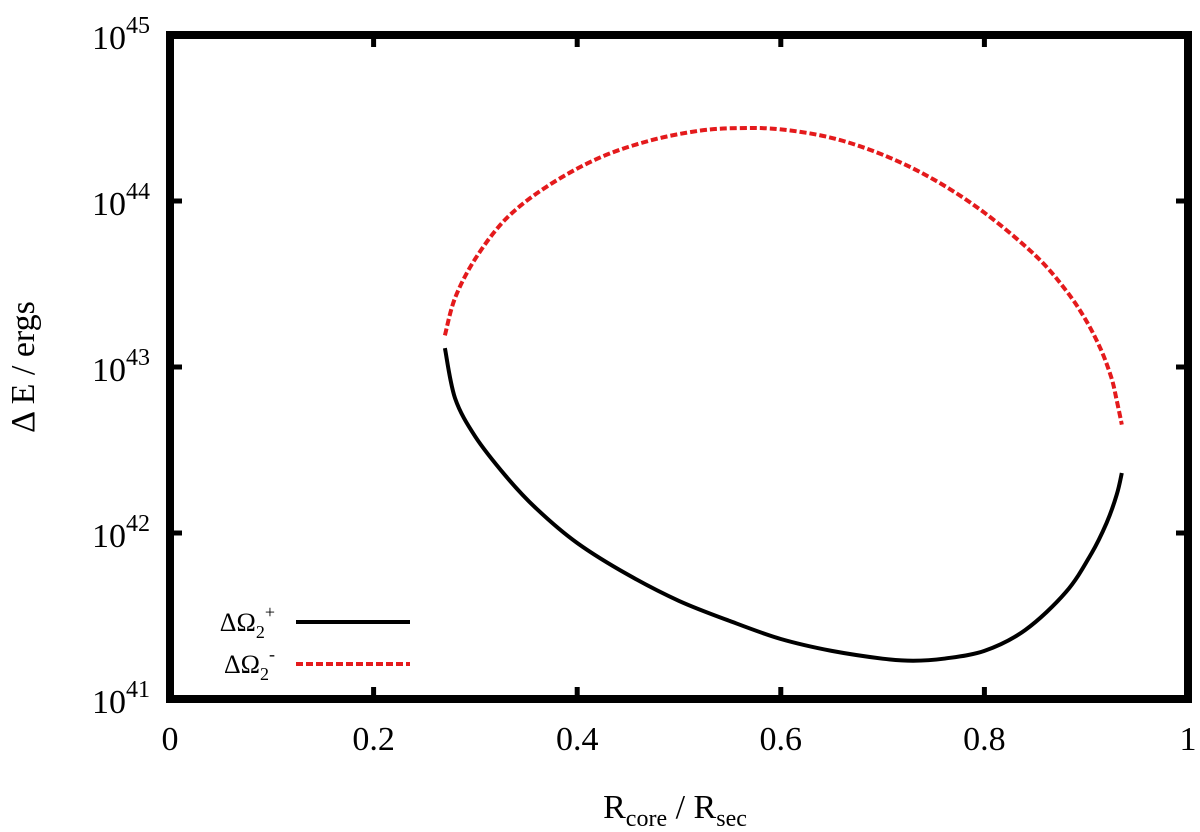 The height and width of the screenshot is (832, 1200). I want to click on legend-label-2: ΔΩ2-, so click(249, 664).